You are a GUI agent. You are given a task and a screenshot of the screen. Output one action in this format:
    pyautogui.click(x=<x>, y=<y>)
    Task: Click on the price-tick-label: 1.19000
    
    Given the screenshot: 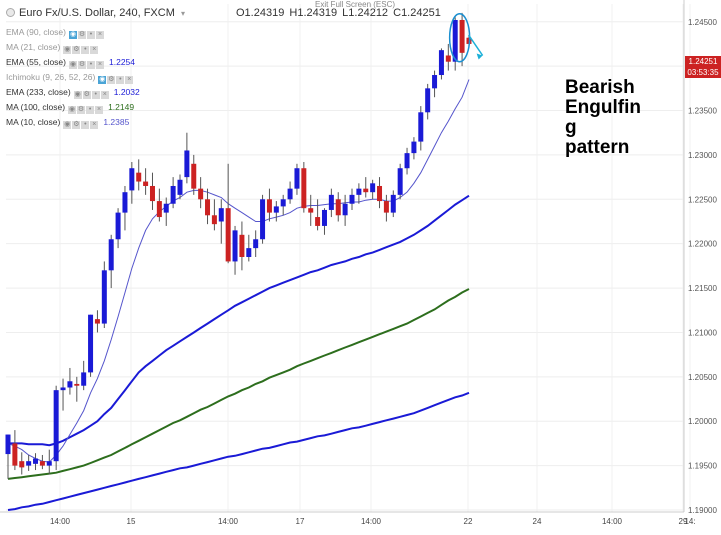 What is the action you would take?
    pyautogui.click(x=702, y=510)
    